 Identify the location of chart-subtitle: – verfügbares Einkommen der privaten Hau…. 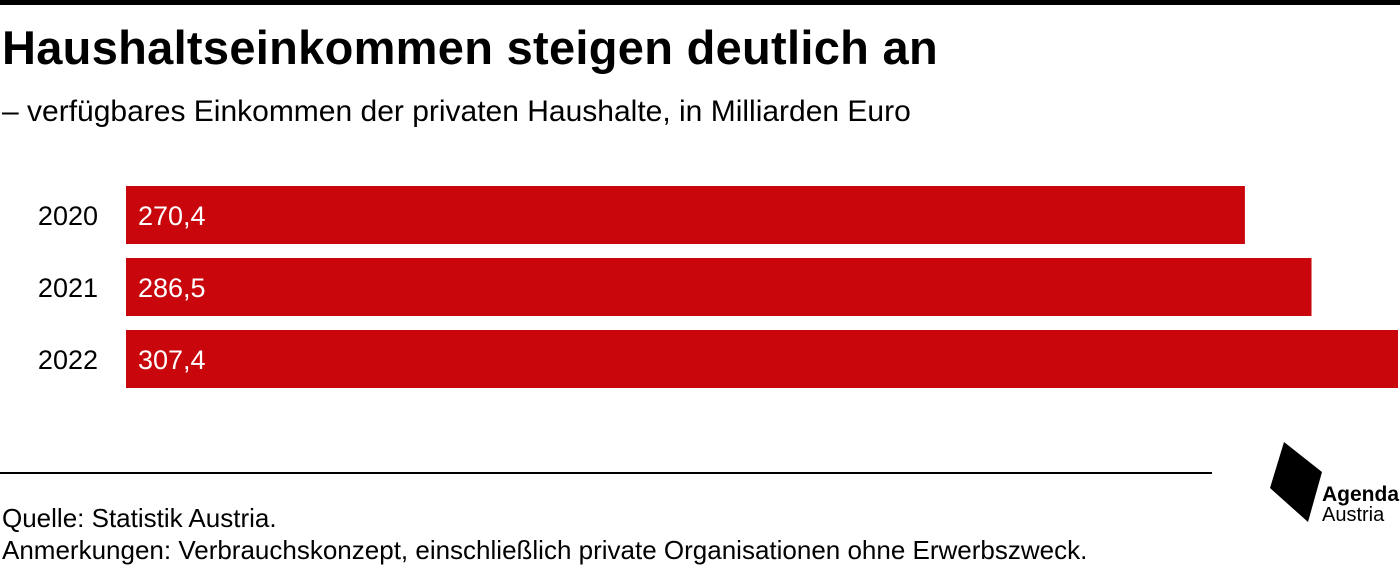
(456, 111).